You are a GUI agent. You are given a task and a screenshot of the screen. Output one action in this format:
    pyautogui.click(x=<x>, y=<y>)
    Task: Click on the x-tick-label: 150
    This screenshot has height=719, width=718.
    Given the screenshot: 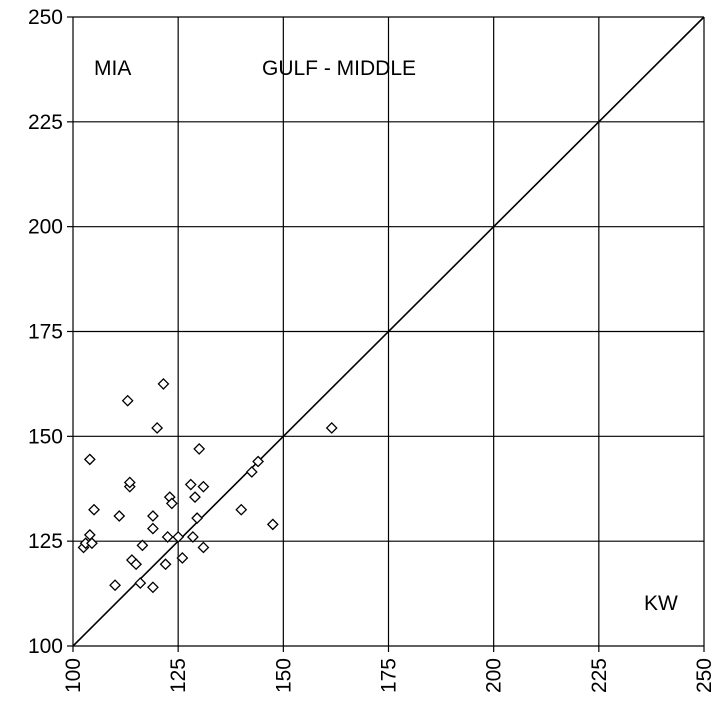 What is the action you would take?
    pyautogui.click(x=283, y=675)
    